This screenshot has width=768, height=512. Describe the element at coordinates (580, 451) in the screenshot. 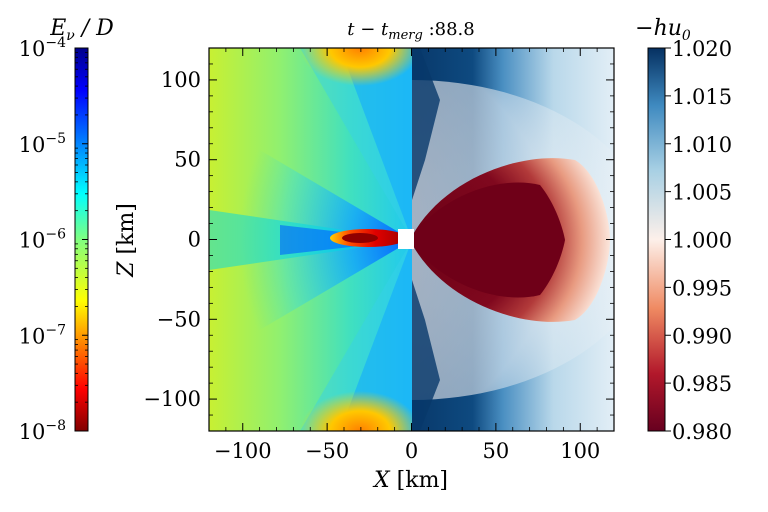

I see `x-tick-label: 100` at that location.